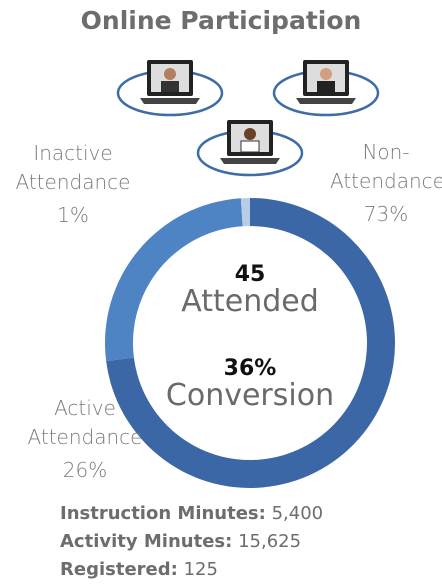 The width and height of the screenshot is (442, 585). Describe the element at coordinates (250, 301) in the screenshot. I see `center-label: Attended` at that location.